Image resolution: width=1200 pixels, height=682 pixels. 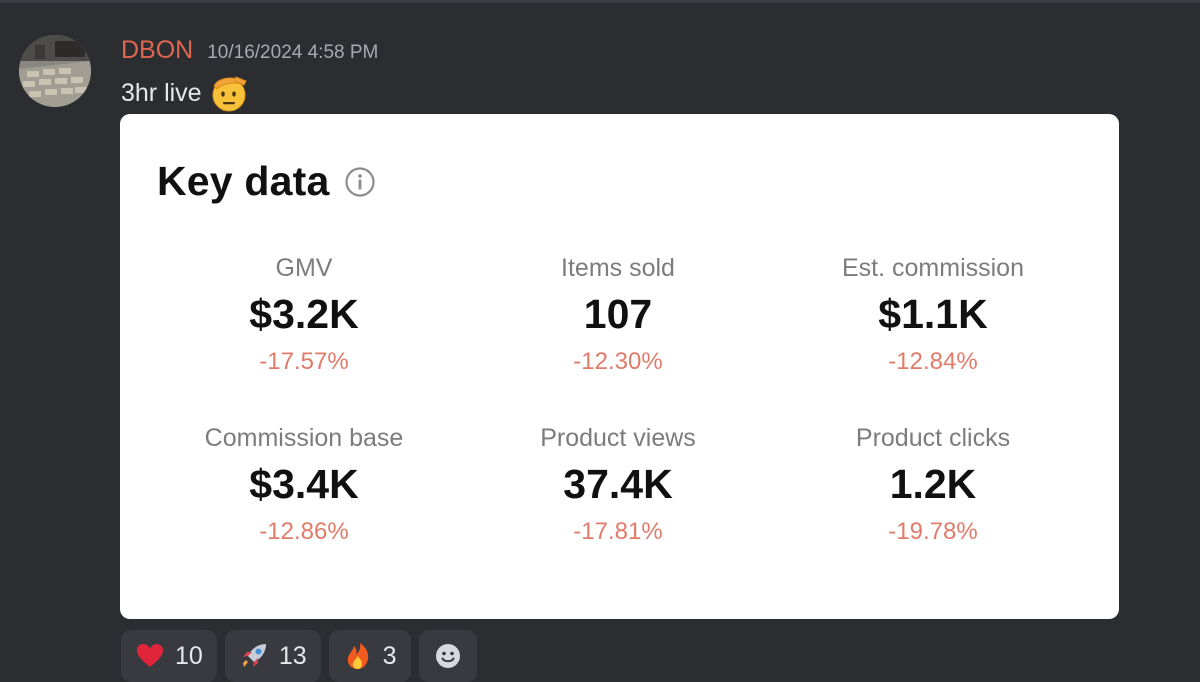 What do you see at coordinates (360, 182) in the screenshot?
I see `info-icon` at bounding box center [360, 182].